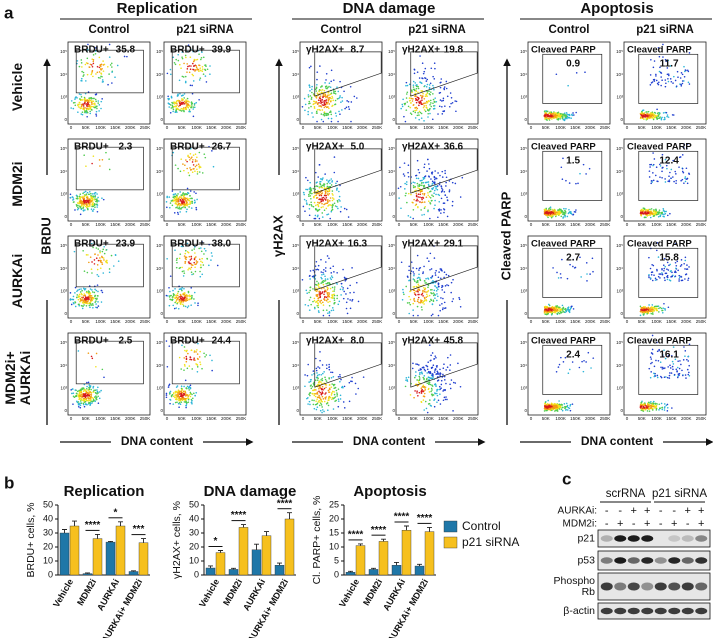 The width and height of the screenshot is (713, 638). What do you see at coordinates (656, 127) in the screenshot?
I see `x-tick-label: 100K` at bounding box center [656, 127].